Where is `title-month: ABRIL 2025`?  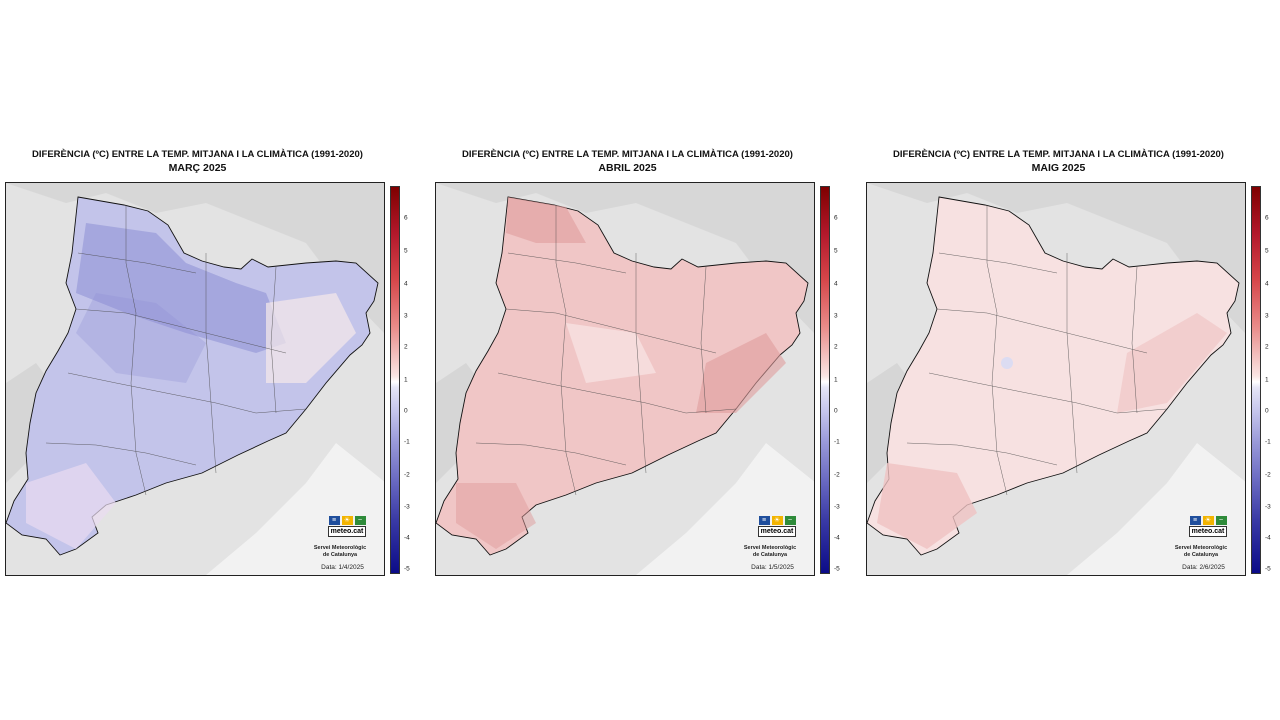 title-month: ABRIL 2025 is located at coordinates (627, 168).